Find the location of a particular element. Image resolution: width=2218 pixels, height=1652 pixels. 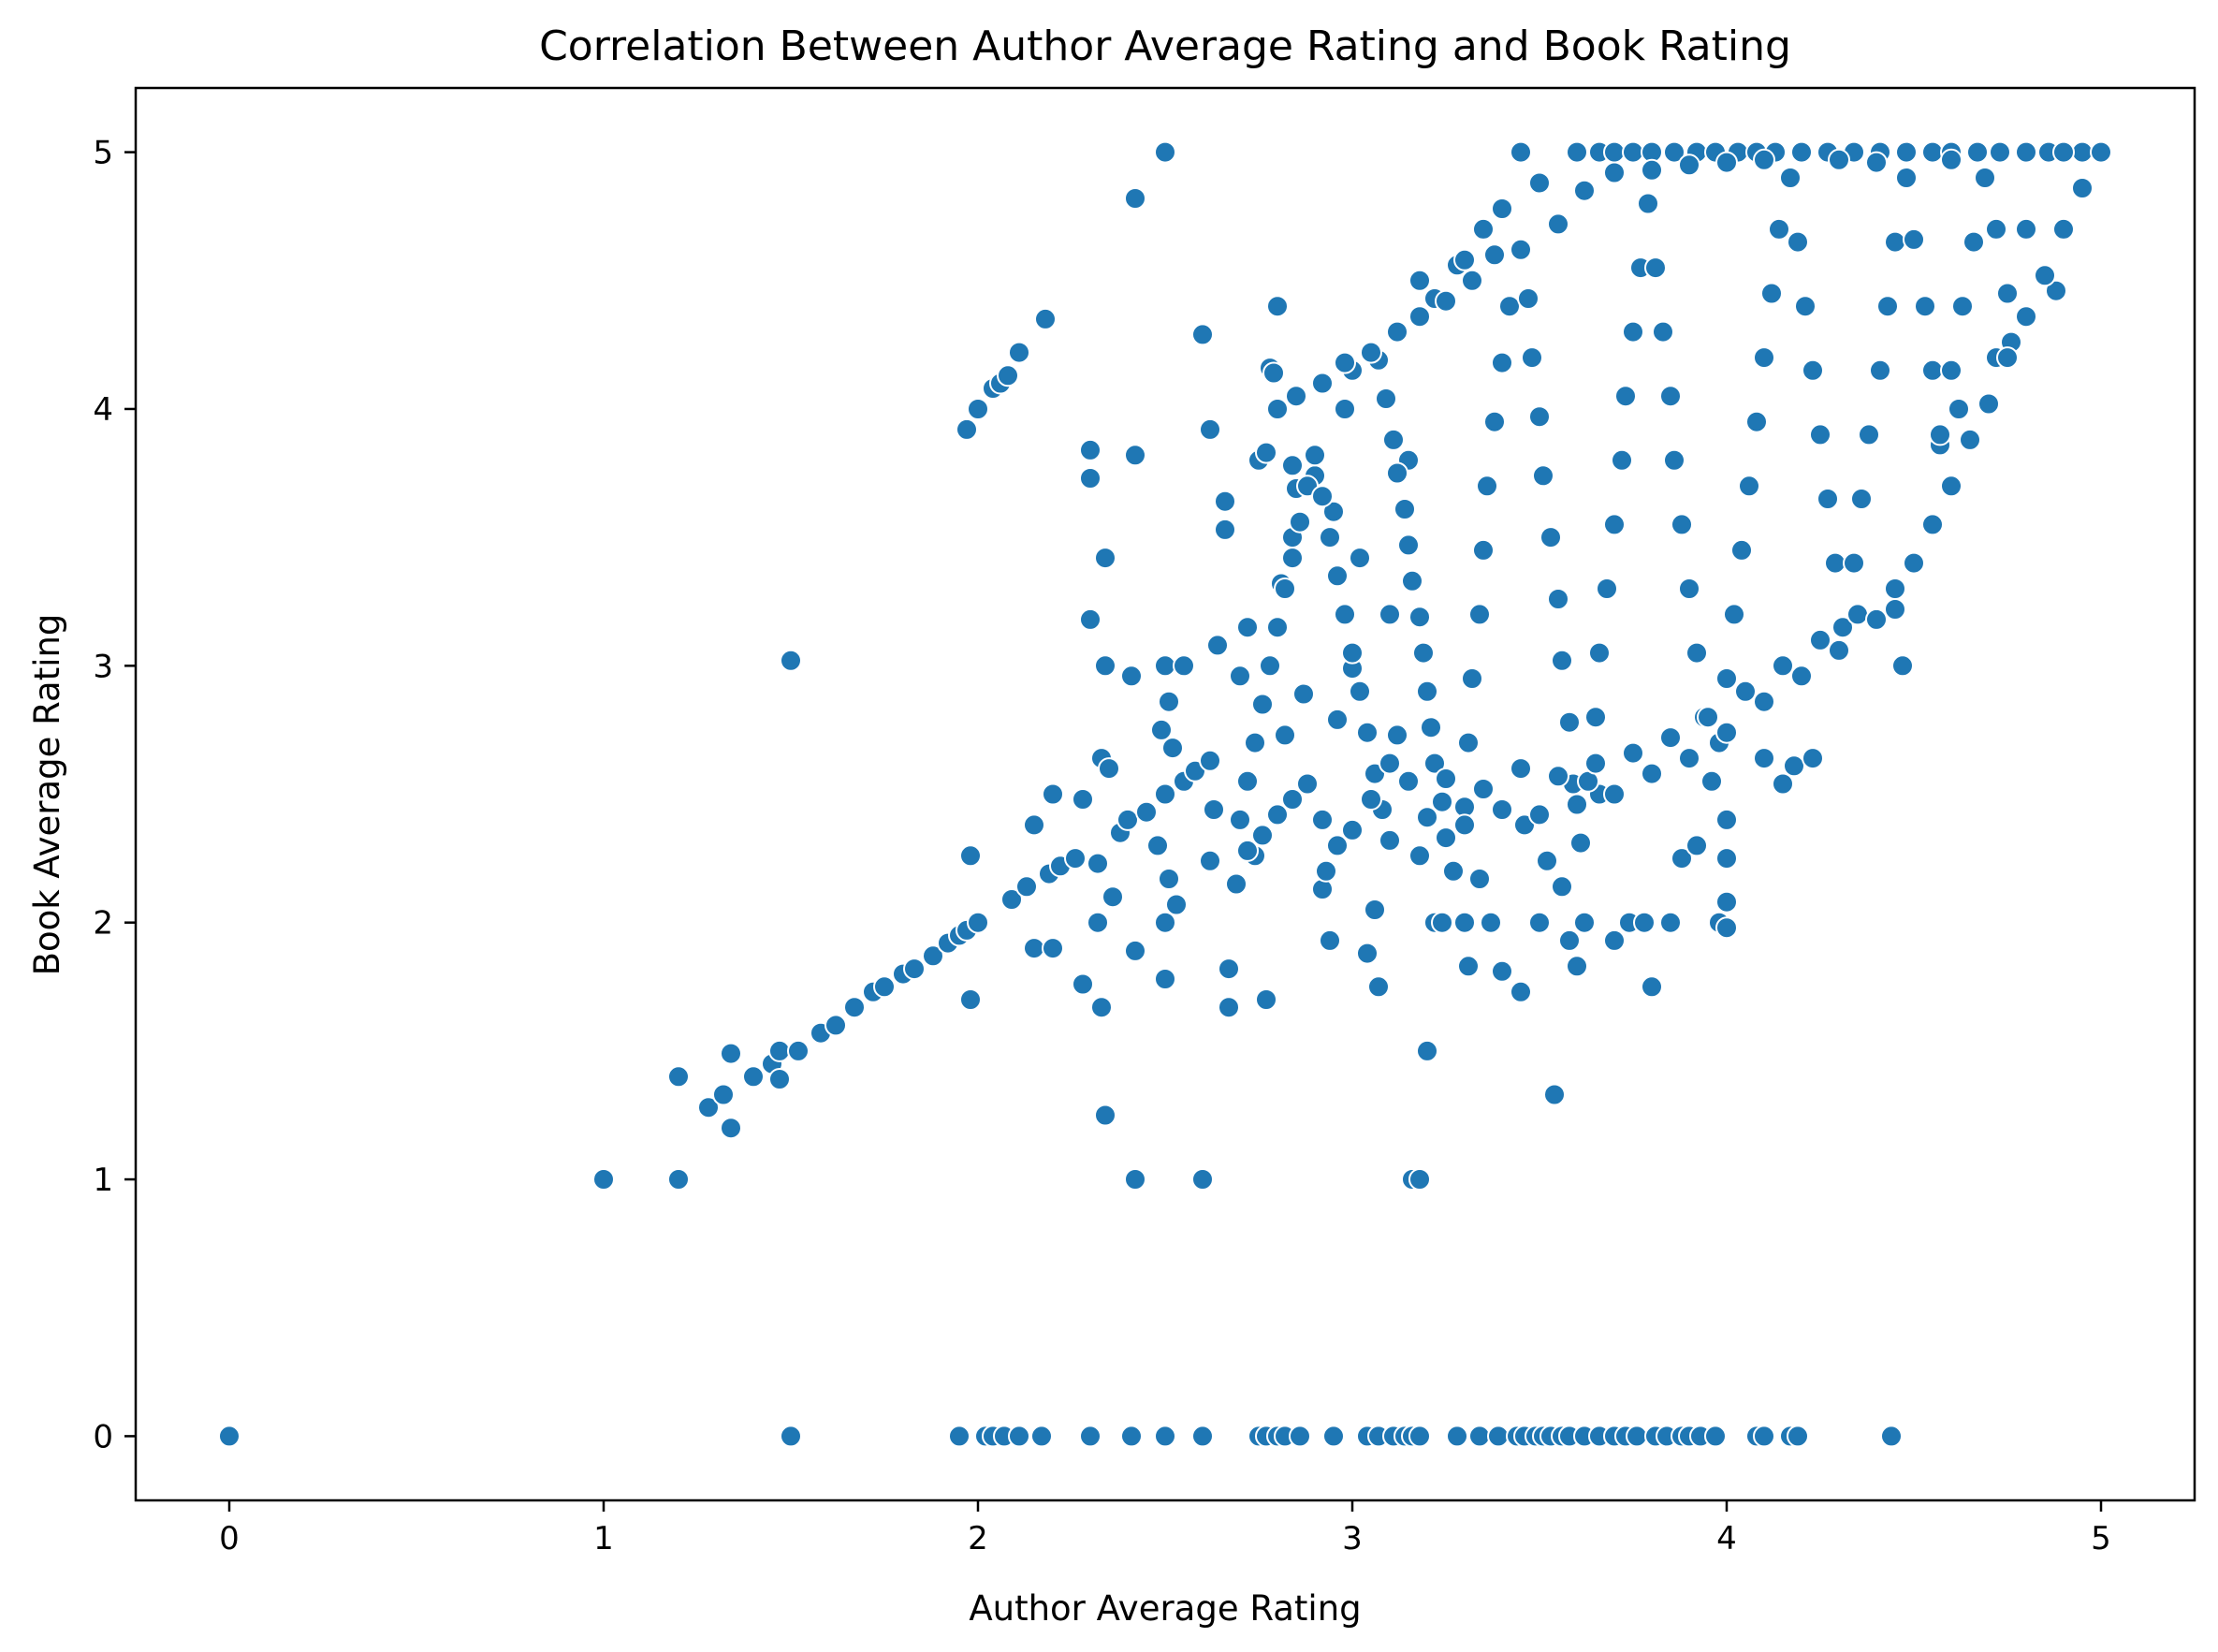

x-axis-ticks: 0 1 2 3 4 5 is located at coordinates (1165, 1528).